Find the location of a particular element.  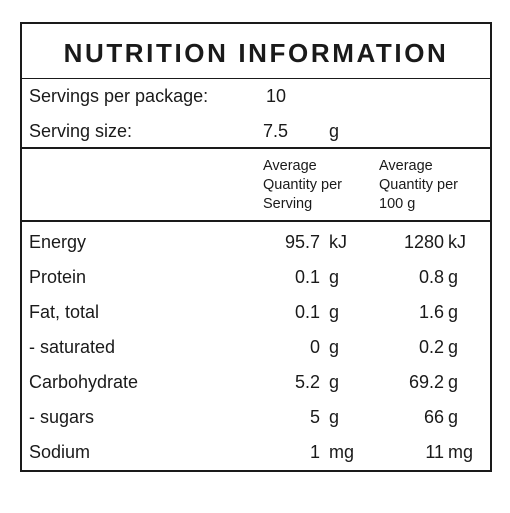

header-divider-top is located at coordinates (256, 148).